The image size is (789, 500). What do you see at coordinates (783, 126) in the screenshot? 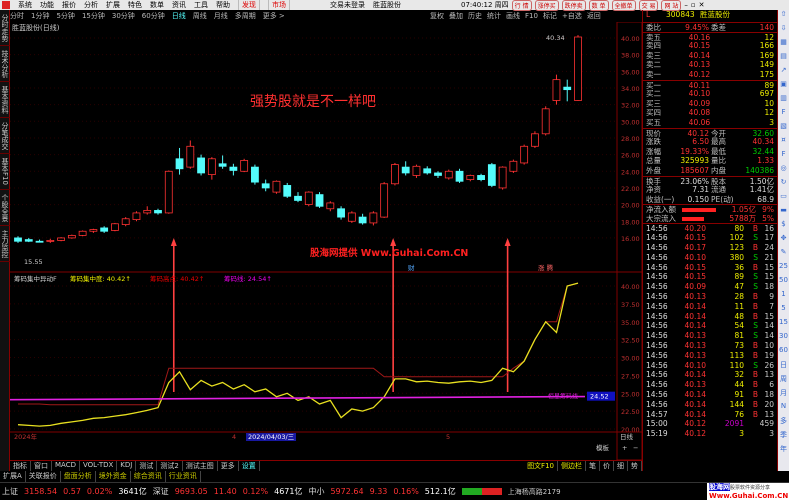
I see `side-tool-icon: ▧` at bounding box center [783, 126].